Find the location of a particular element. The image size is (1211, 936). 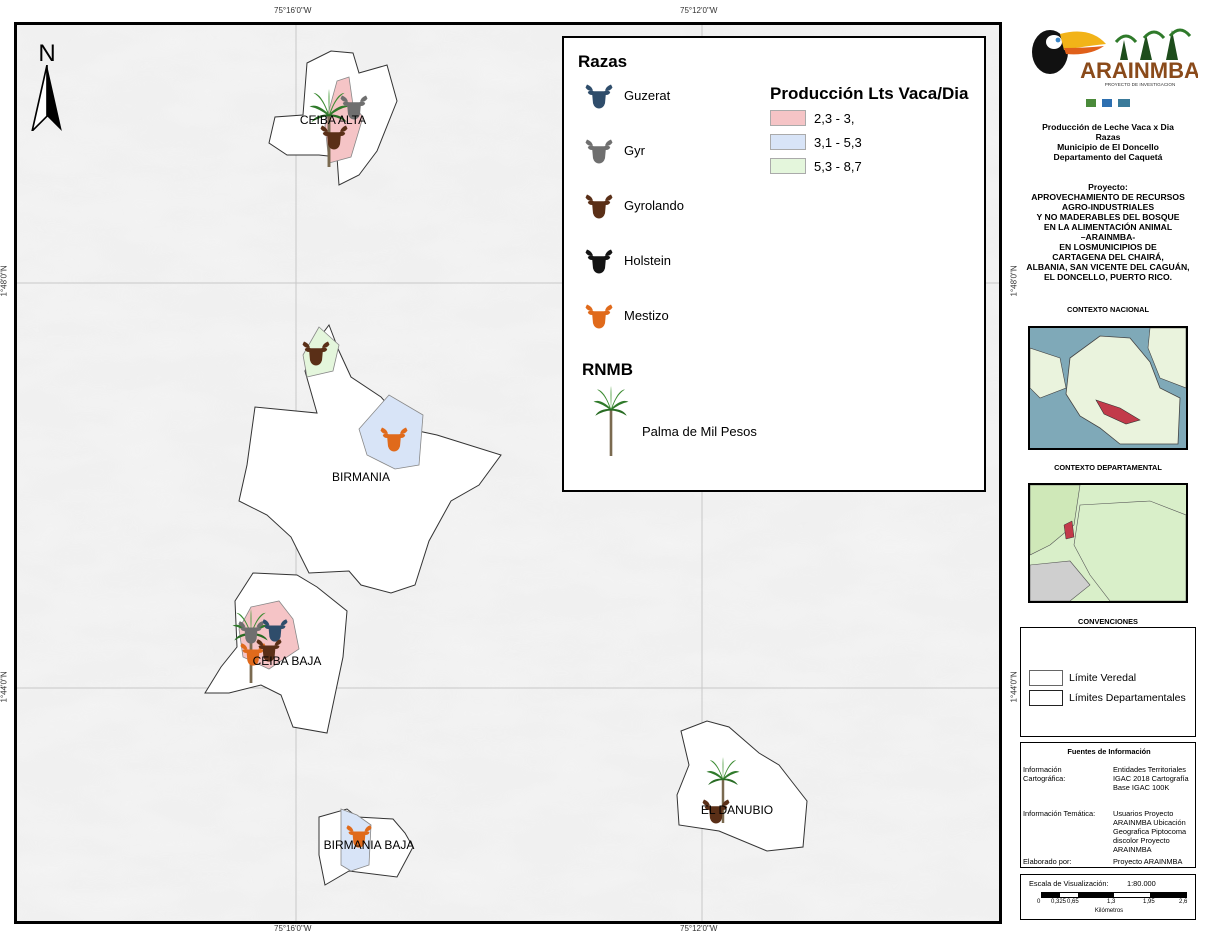

scale-tick: 1,95 is located at coordinates (1149, 902).